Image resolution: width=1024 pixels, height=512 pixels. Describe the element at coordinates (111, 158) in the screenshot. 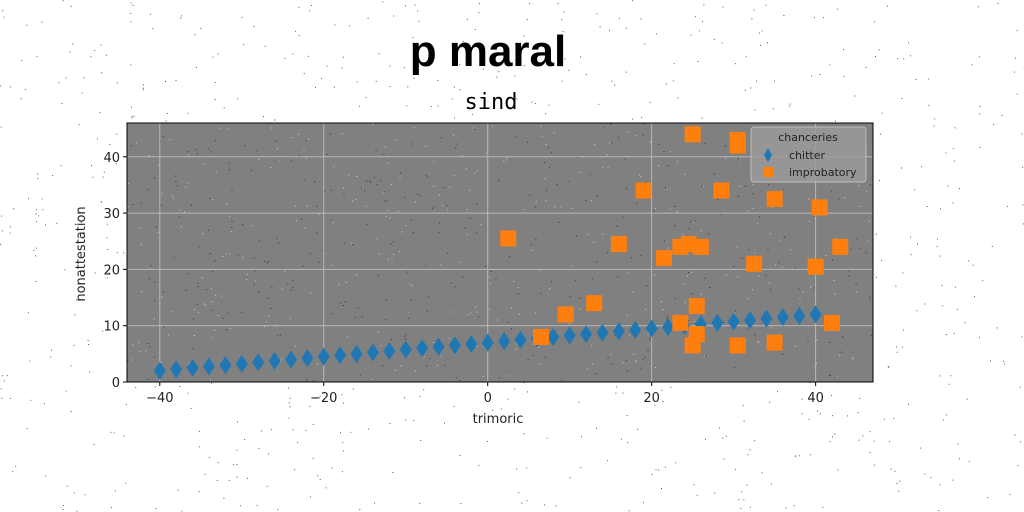

I see `y-tick-label: 40` at that location.